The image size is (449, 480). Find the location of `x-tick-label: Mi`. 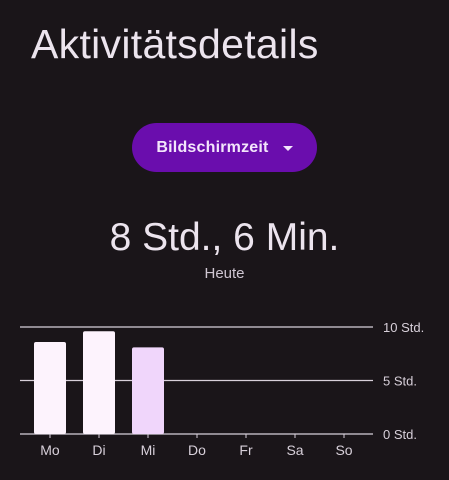

x-tick-label: Mi is located at coordinates (148, 450).